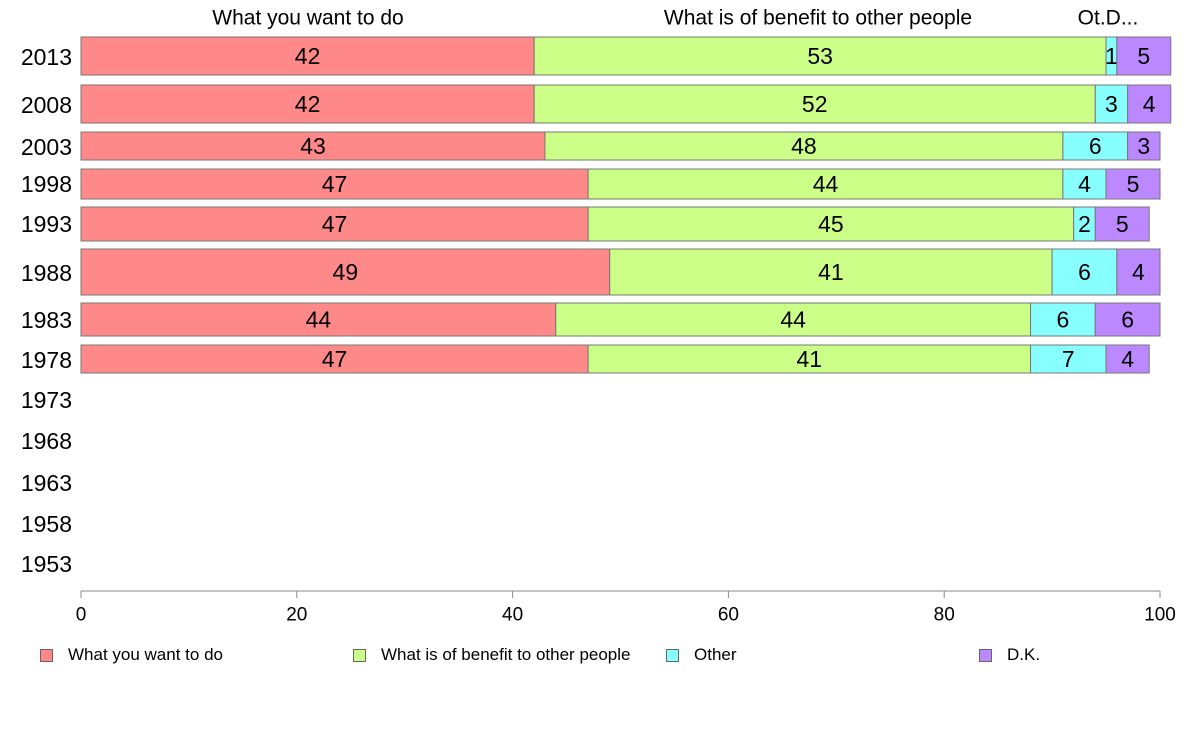 This screenshot has width=1188, height=736. Describe the element at coordinates (1084, 224) in the screenshot. I see `bar-value-label: 2` at that location.